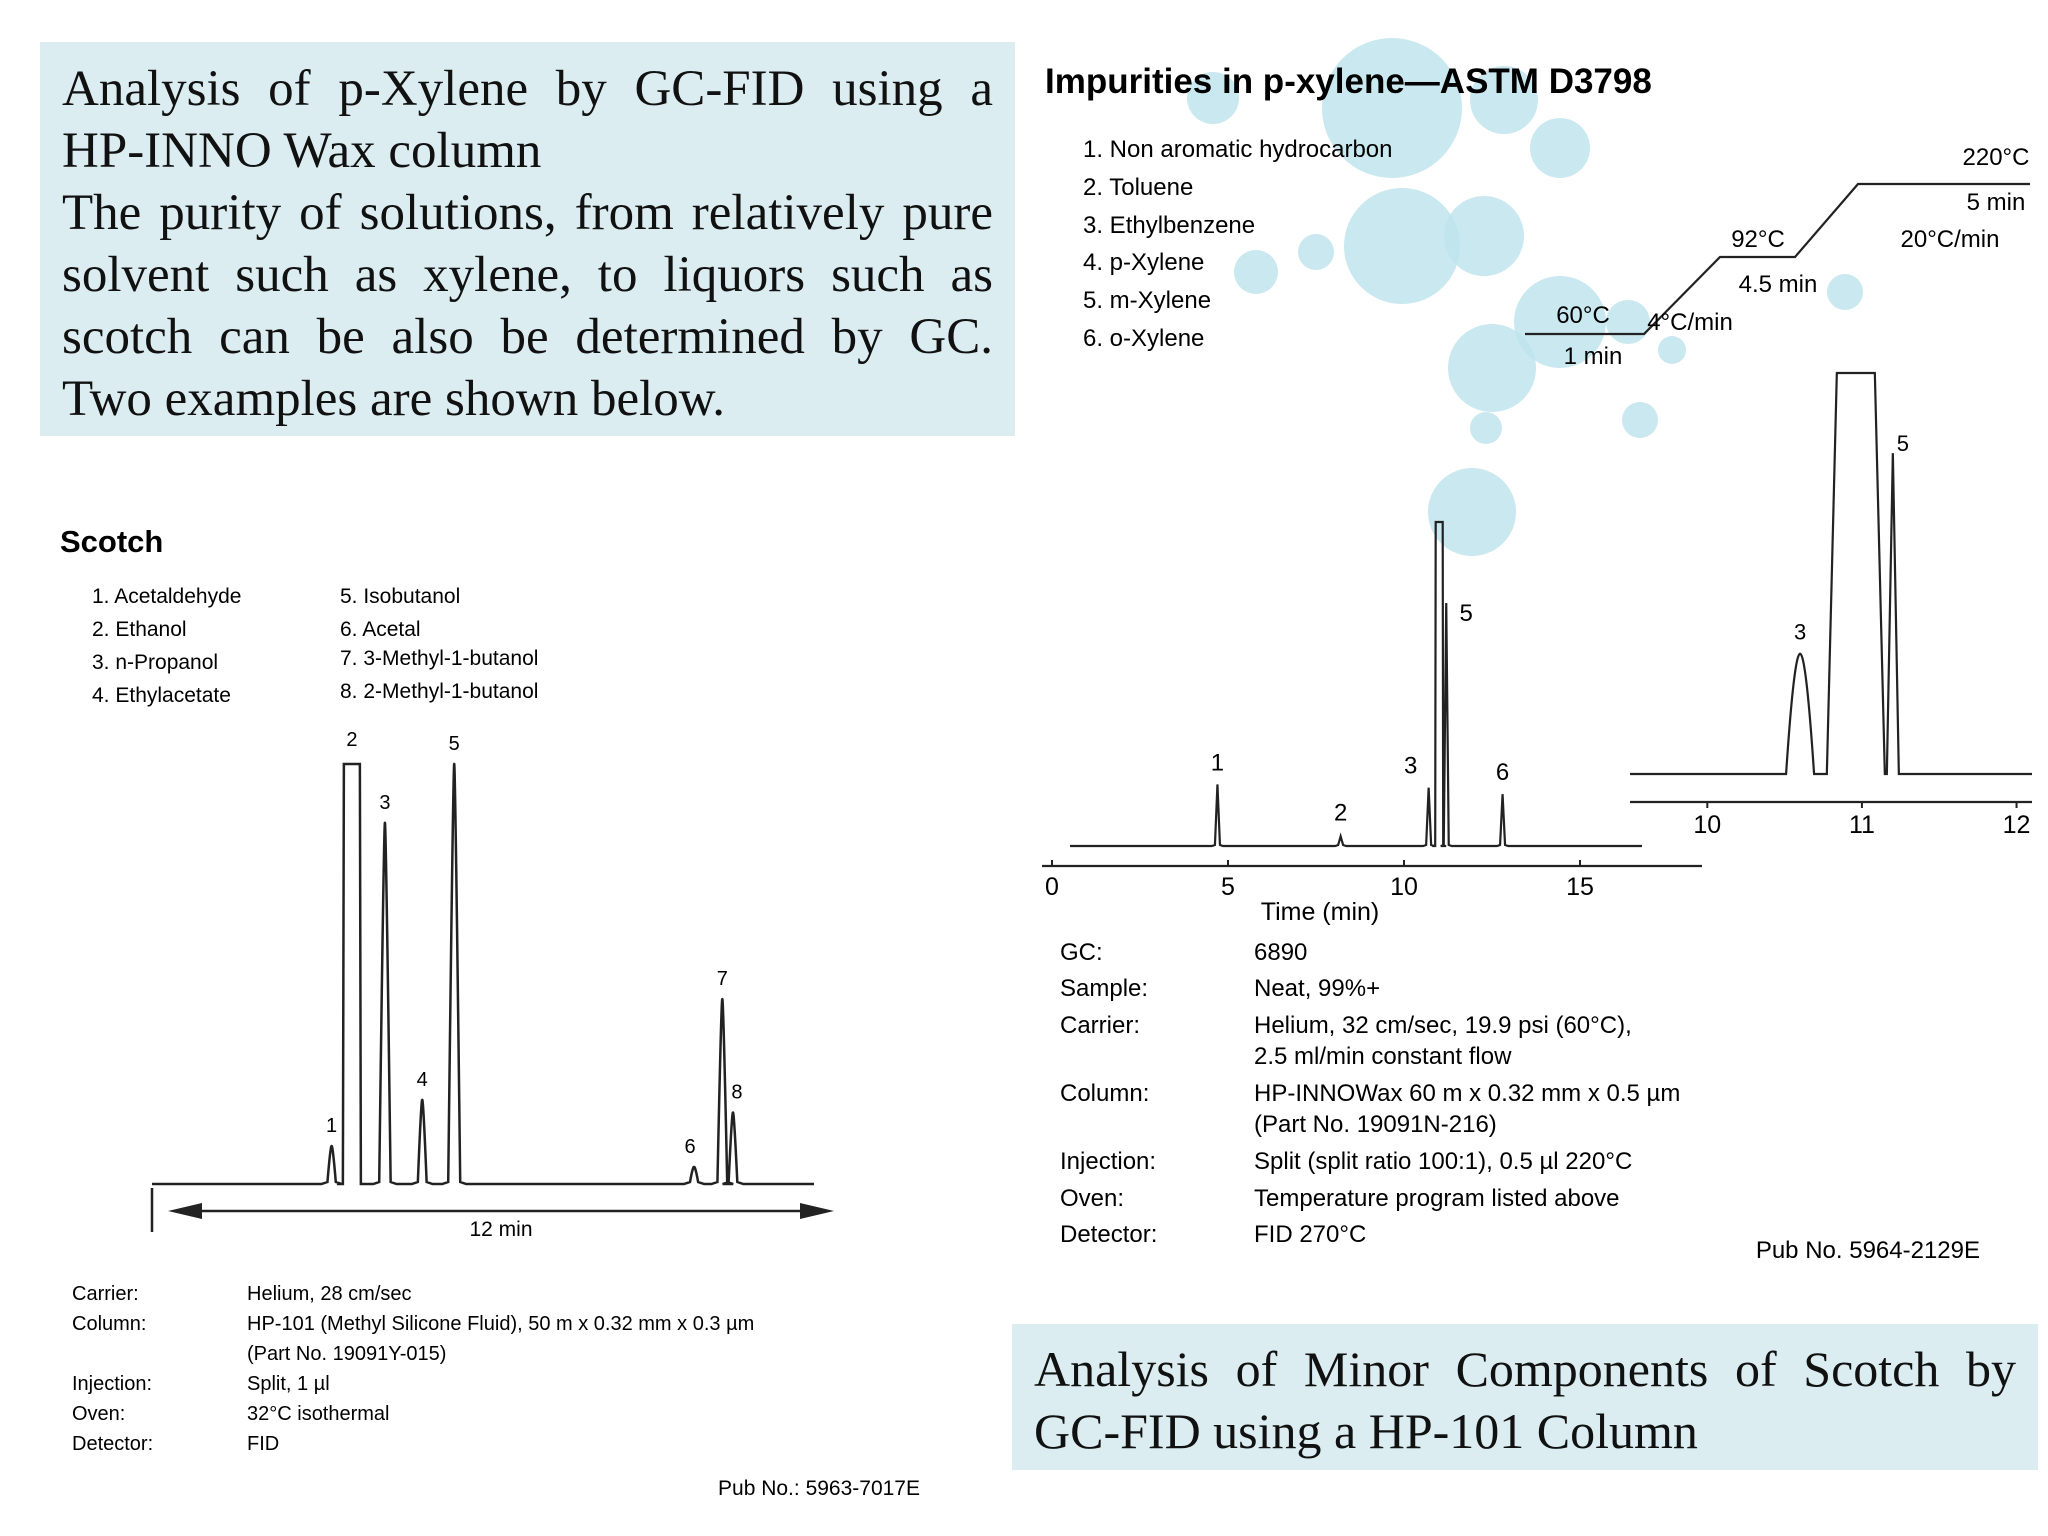 The image size is (2048, 1536). I want to click on p-xylene-inset-peak-labels: 35, so click(1851, 538).